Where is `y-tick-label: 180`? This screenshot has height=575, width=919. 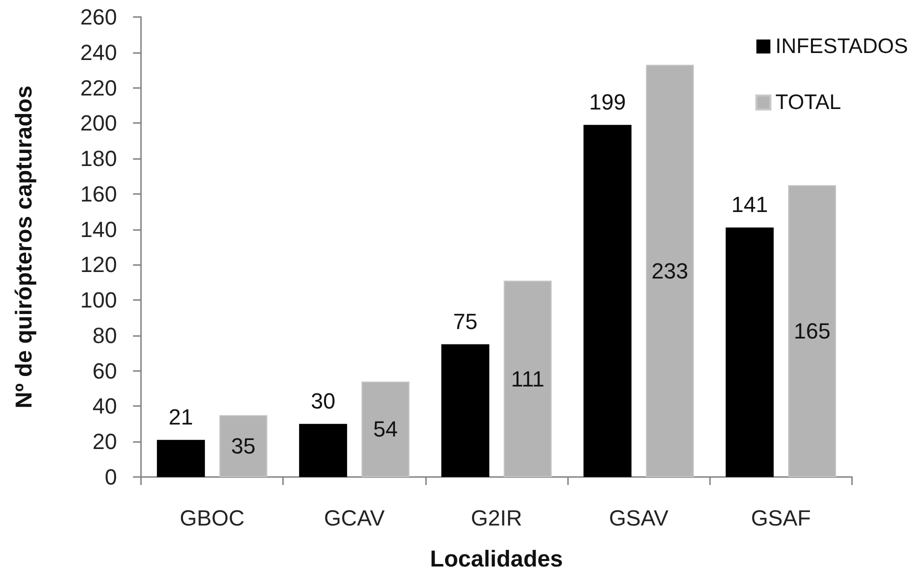
y-tick-label: 180 is located at coordinates (98, 159).